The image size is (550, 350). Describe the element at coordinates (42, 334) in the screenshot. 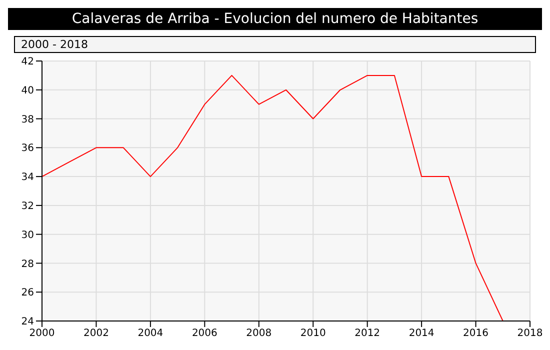

I see `x-tick-label: 2000` at that location.